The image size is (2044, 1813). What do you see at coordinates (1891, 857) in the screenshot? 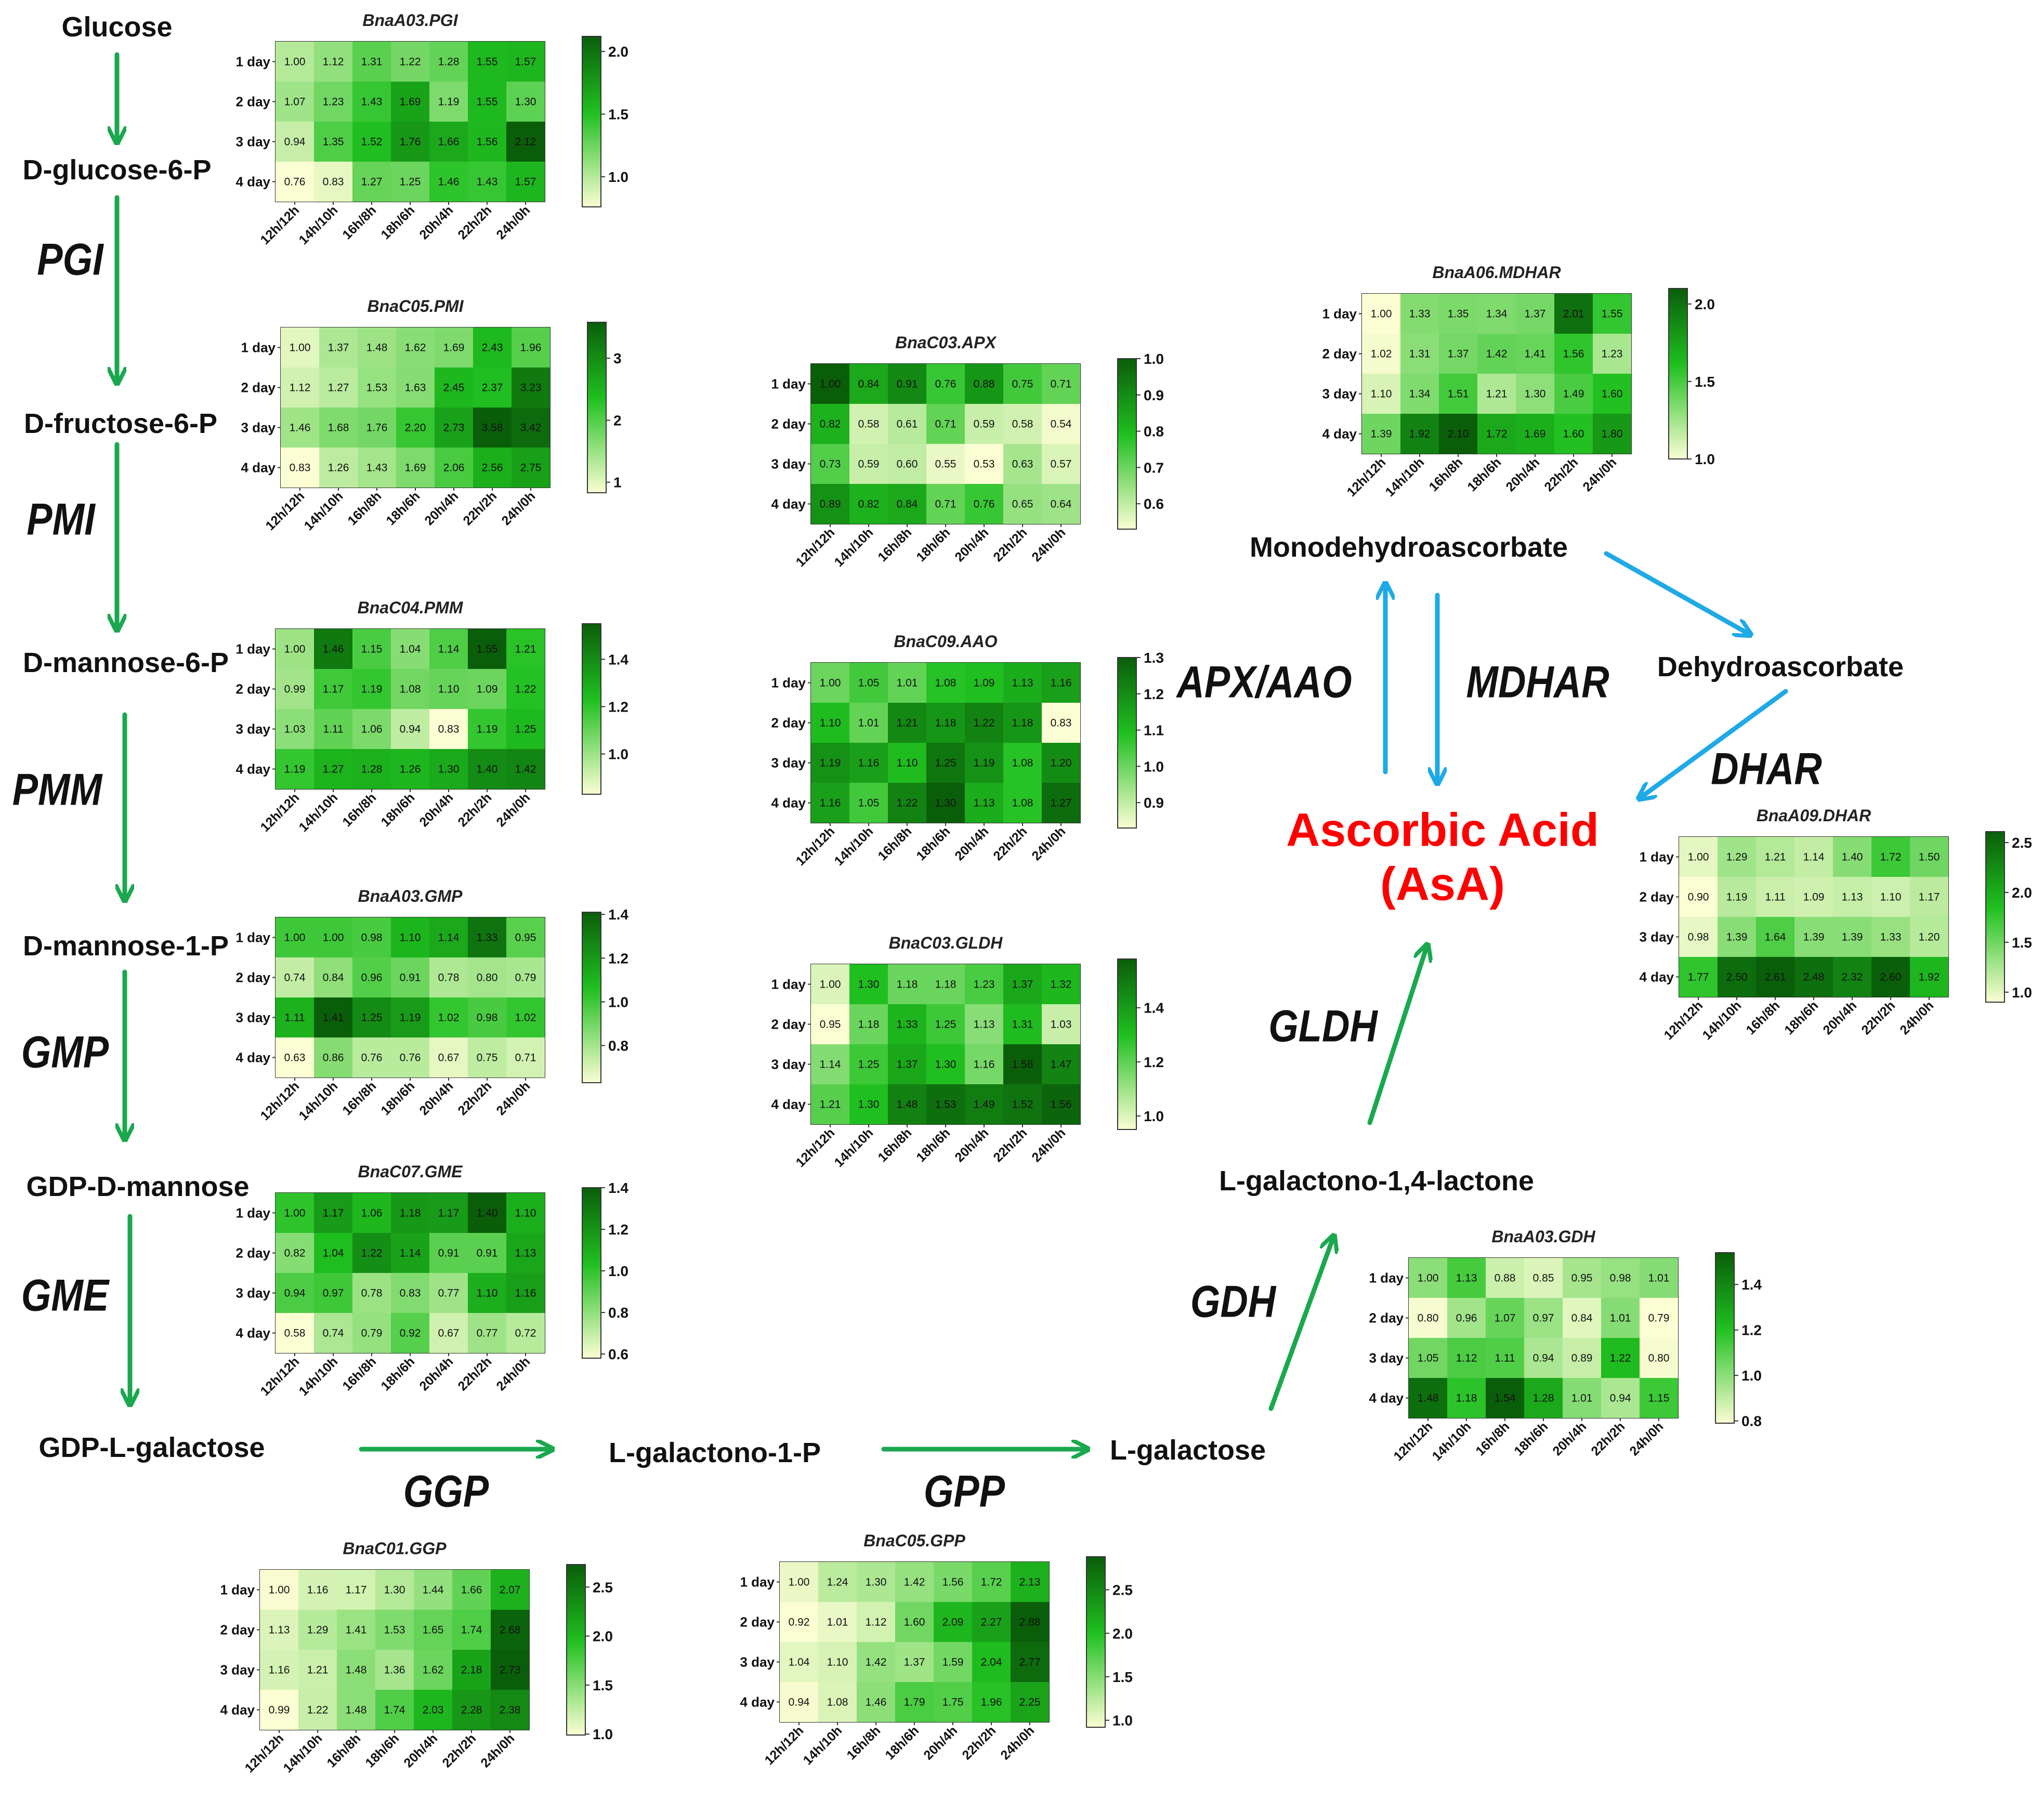
I see `heatmap-cell-value: 1.72` at bounding box center [1891, 857].